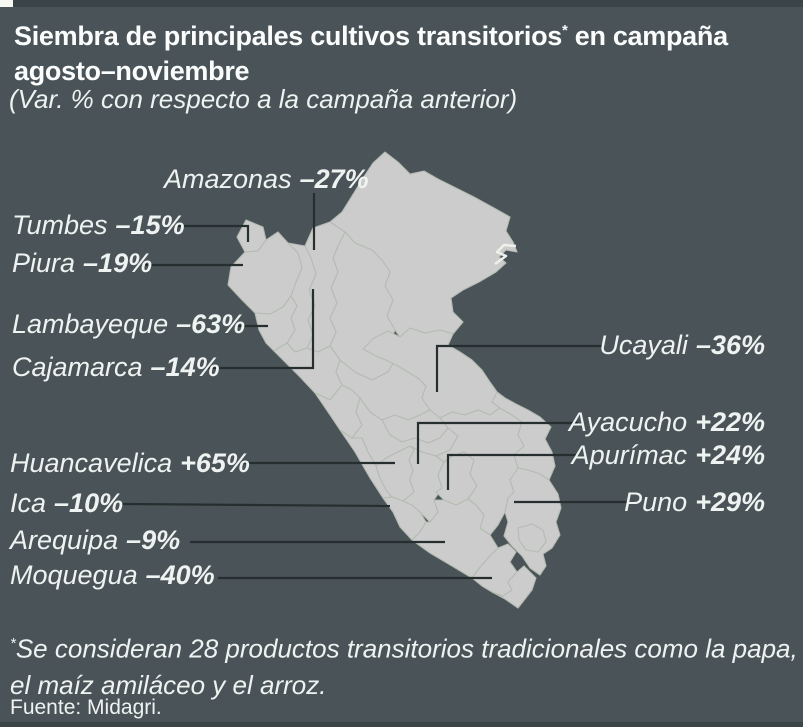 The width and height of the screenshot is (803, 727). I want to click on leader-tumbes, so click(214, 233).